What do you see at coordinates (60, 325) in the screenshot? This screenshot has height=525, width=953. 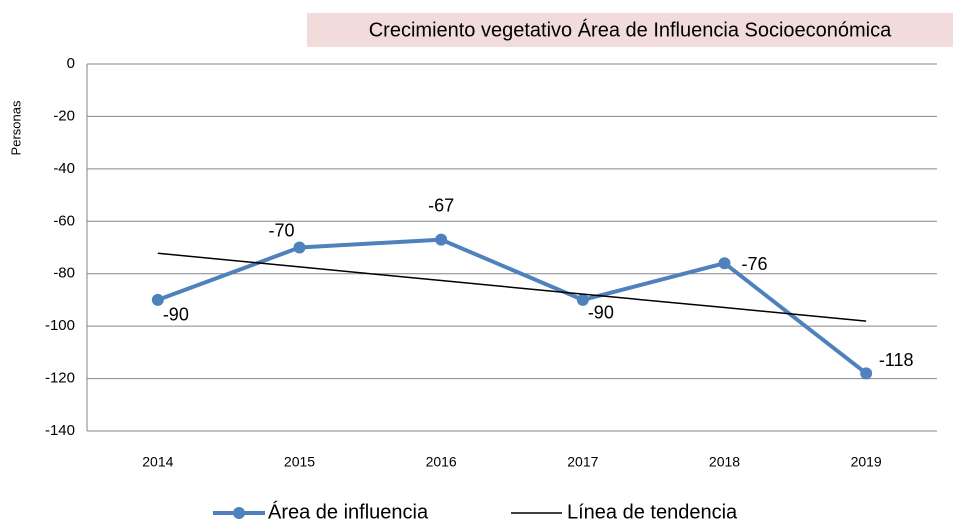 I see `y-tick-label: -100` at bounding box center [60, 325].